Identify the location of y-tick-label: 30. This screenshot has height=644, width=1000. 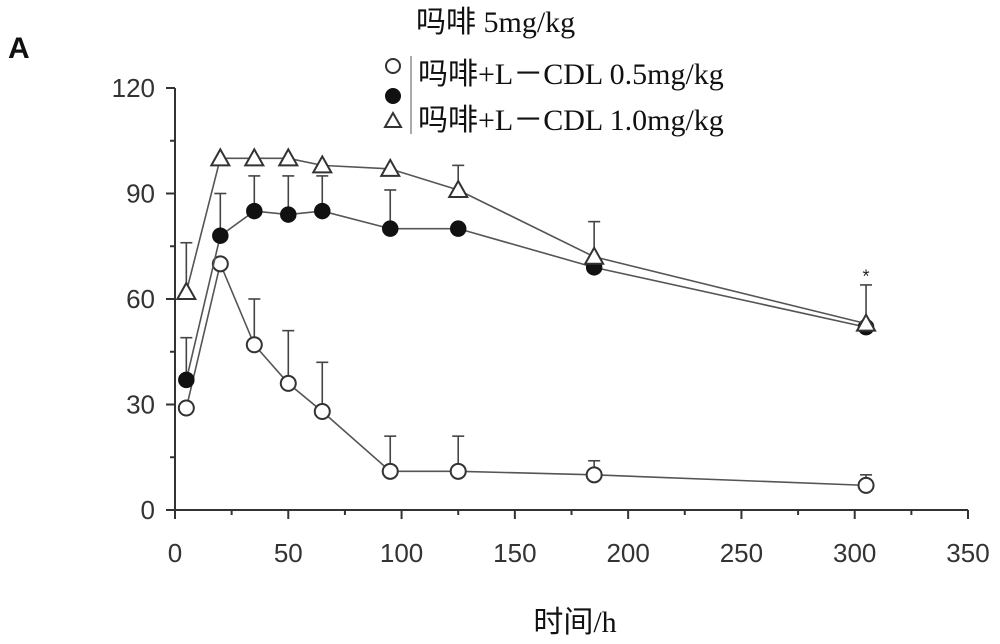
(140, 405).